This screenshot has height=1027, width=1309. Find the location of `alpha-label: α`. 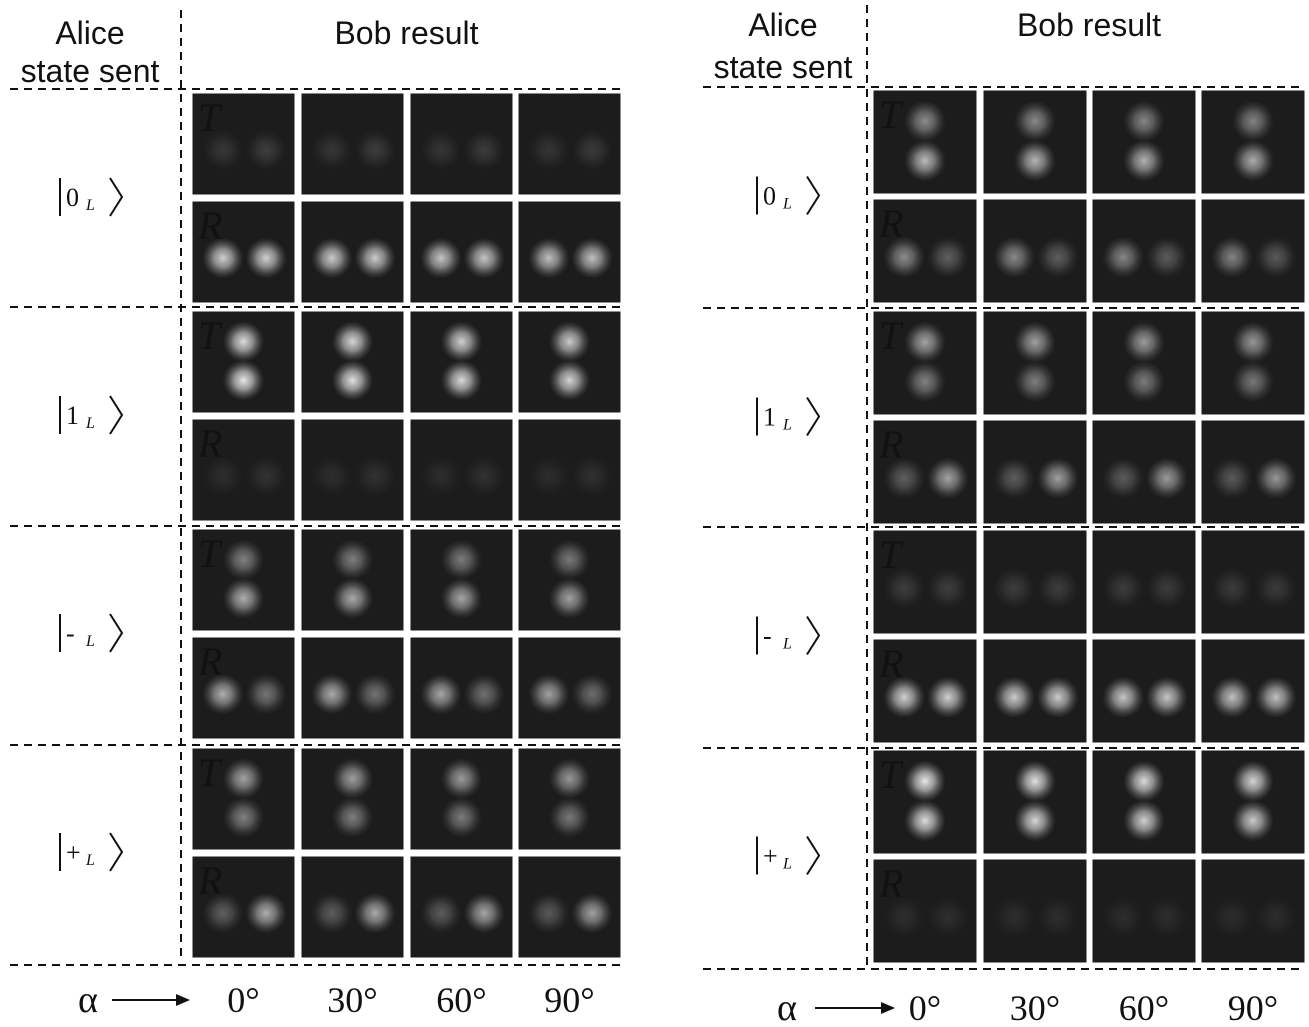

alpha-label: α is located at coordinates (88, 1000).